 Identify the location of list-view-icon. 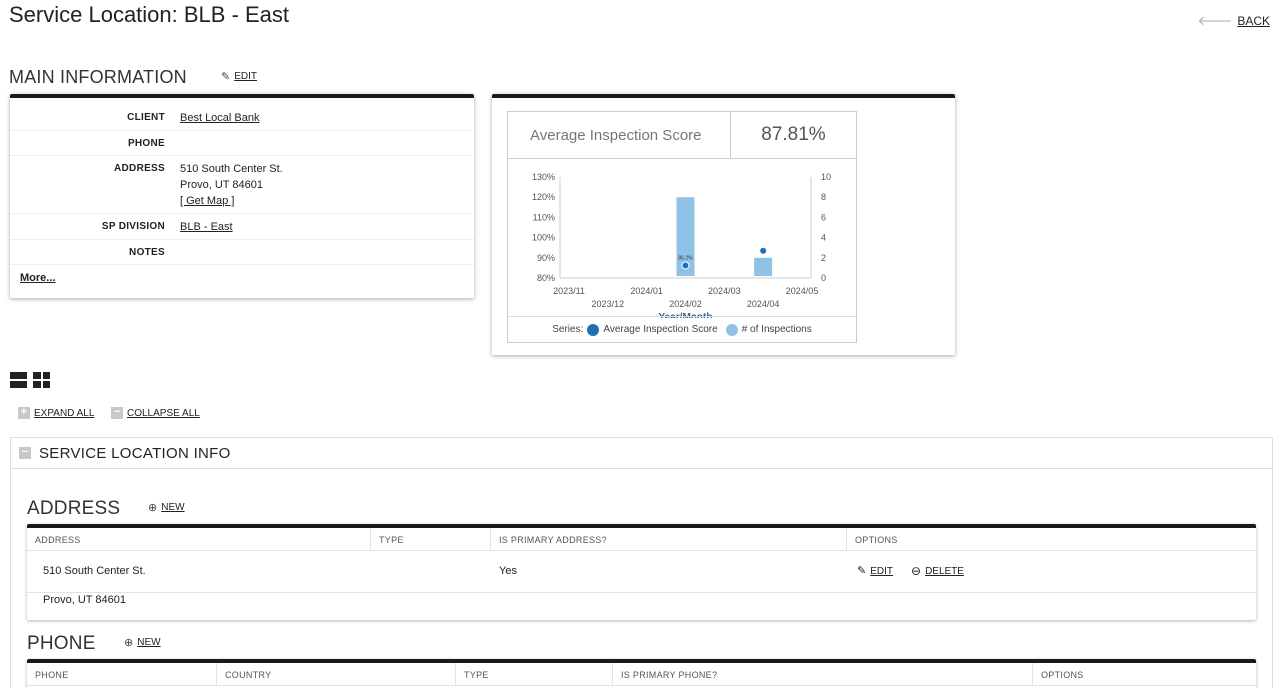
(18, 380).